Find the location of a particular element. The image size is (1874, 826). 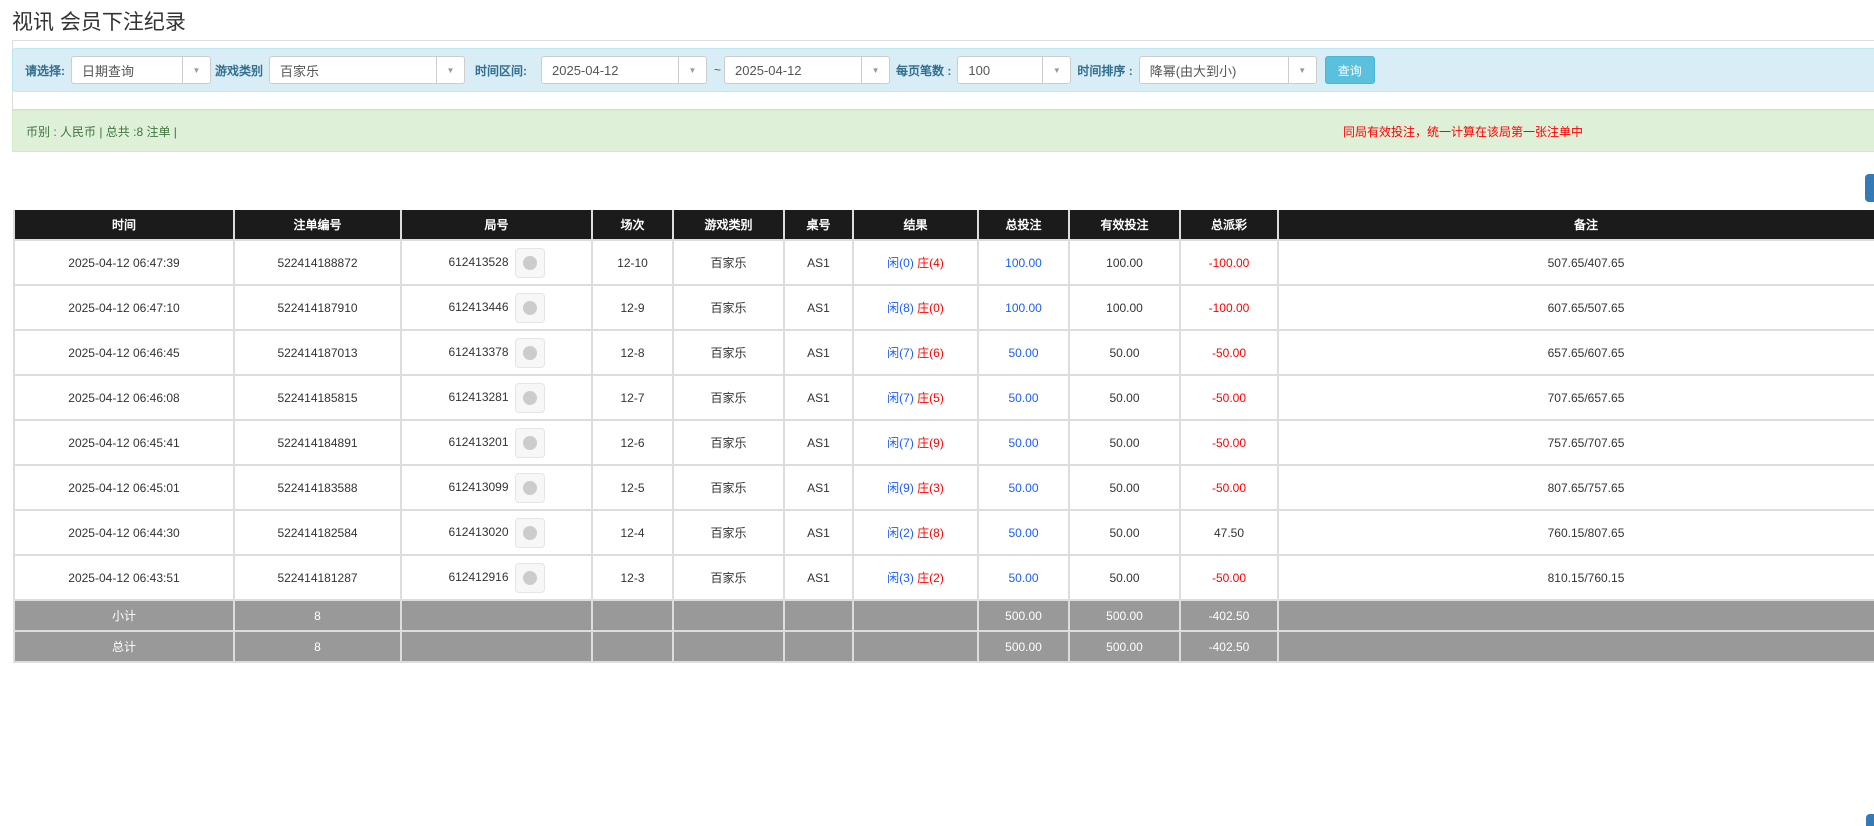

query-type-select: 日期查询 ▼ is located at coordinates (141, 70).